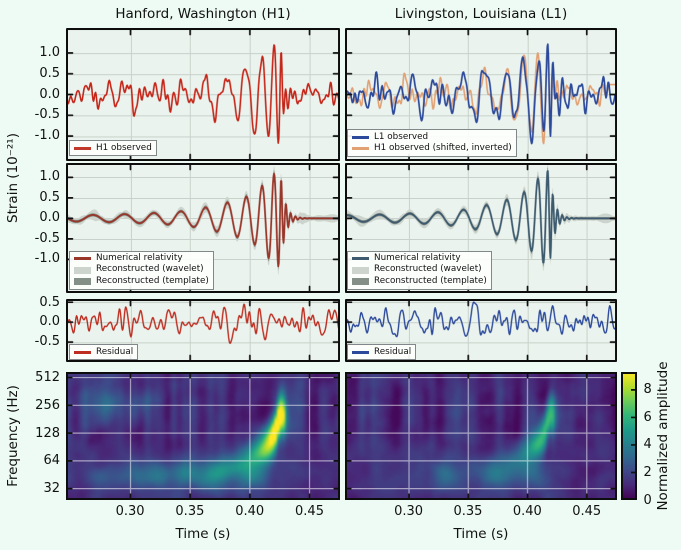  Describe the element at coordinates (139, 258) in the screenshot. I see `legend-label-numrel-h1: Numerical relativity` at that location.